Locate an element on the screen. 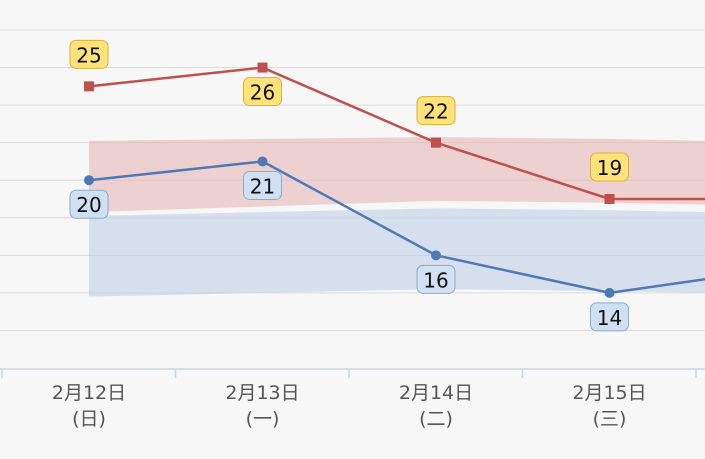 The height and width of the screenshot is (459, 705). low-data-label: 16 is located at coordinates (436, 279).